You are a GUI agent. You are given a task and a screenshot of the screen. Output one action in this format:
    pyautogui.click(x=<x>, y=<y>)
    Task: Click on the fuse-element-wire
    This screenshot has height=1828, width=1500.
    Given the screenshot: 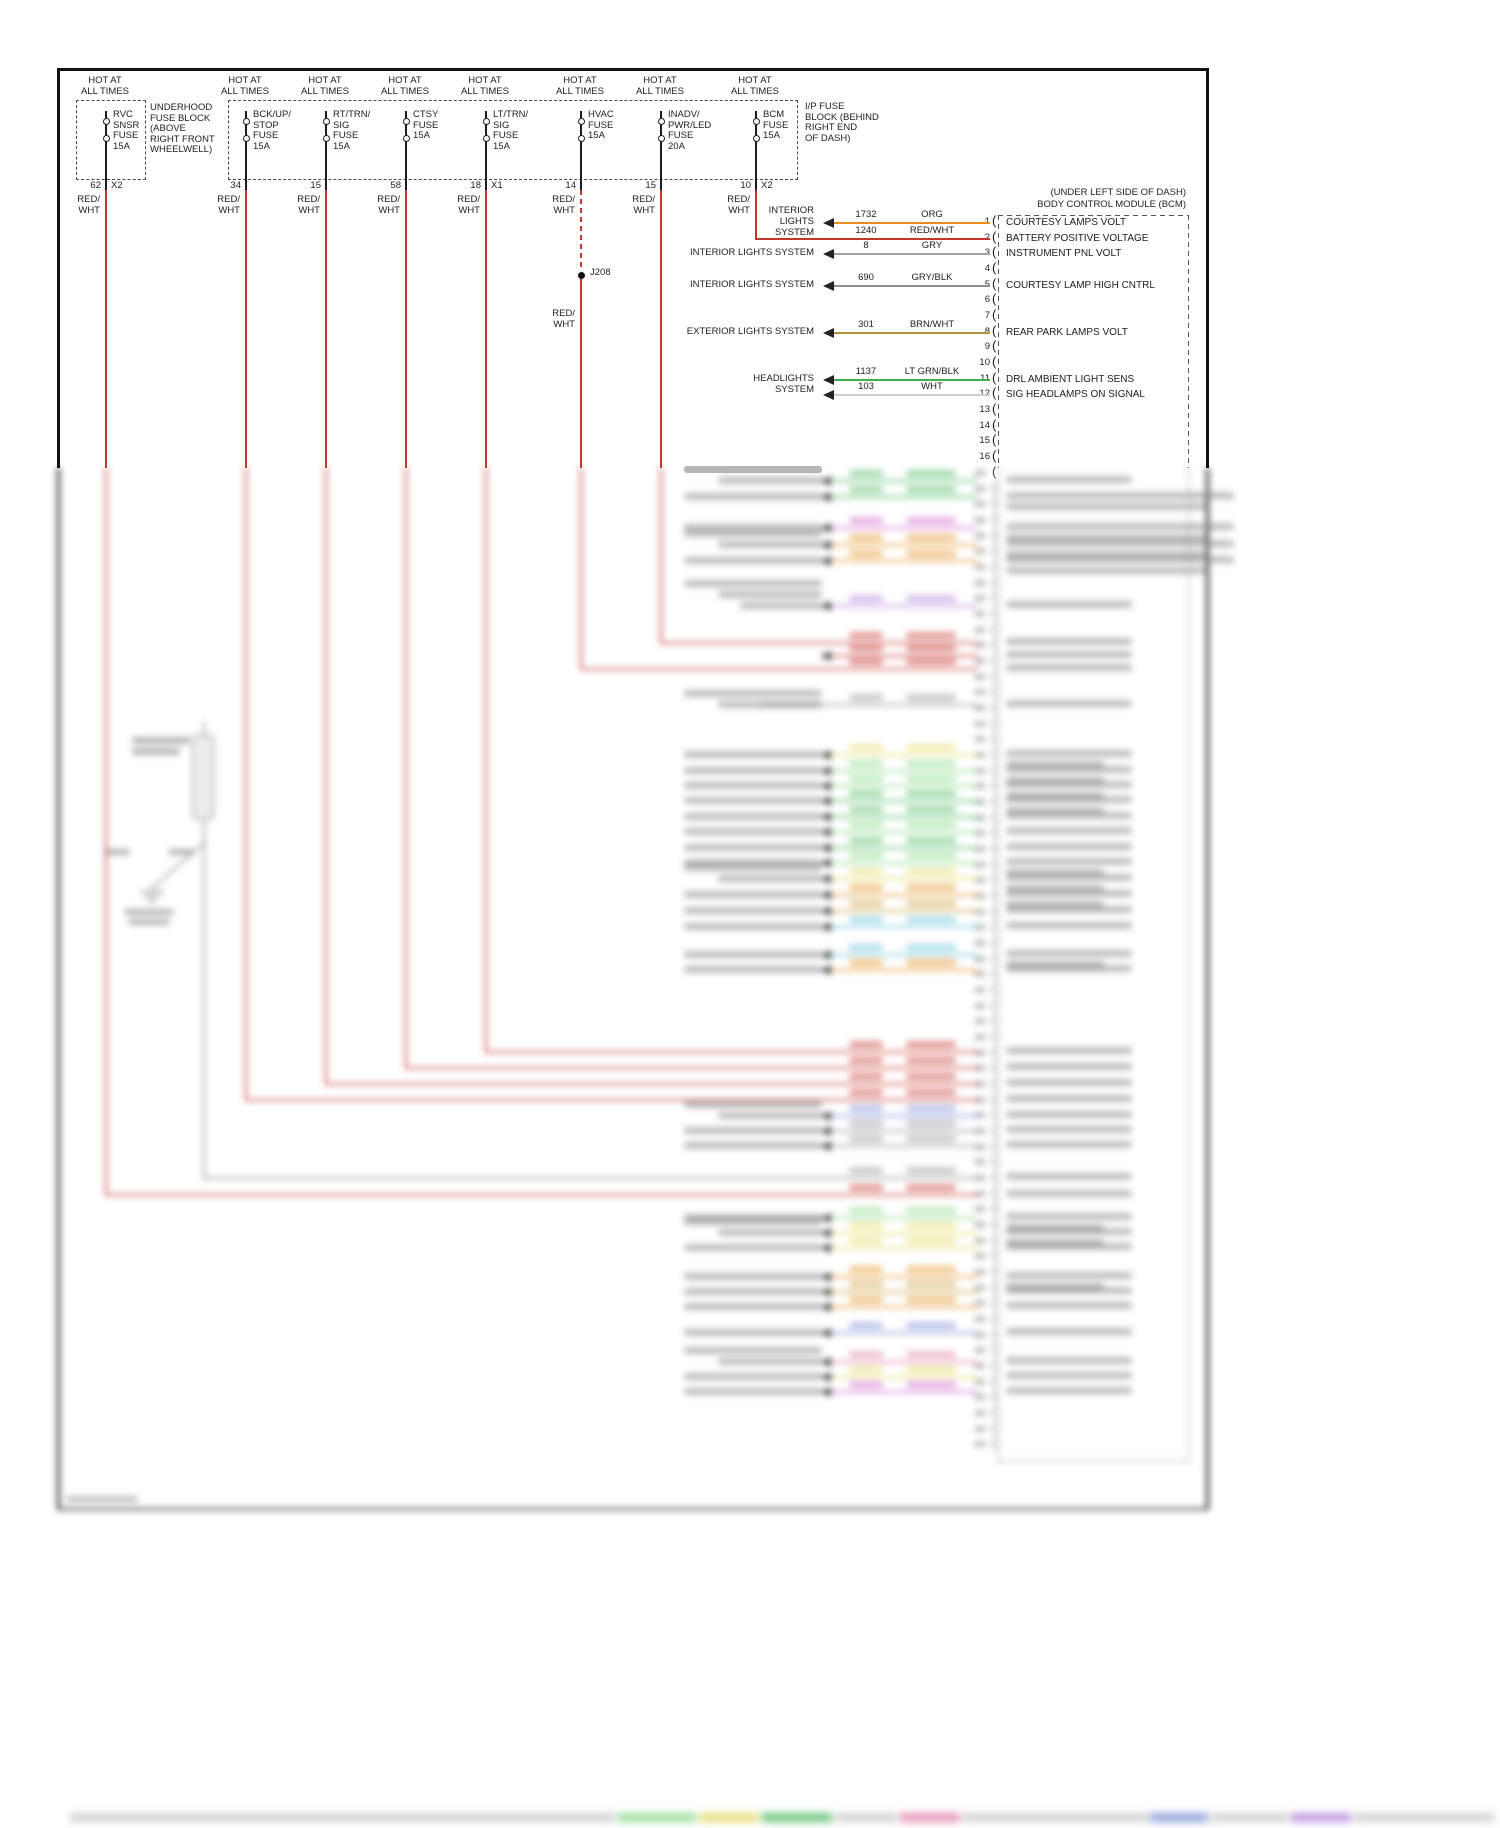 What is the action you would take?
    pyautogui.click(x=756, y=150)
    